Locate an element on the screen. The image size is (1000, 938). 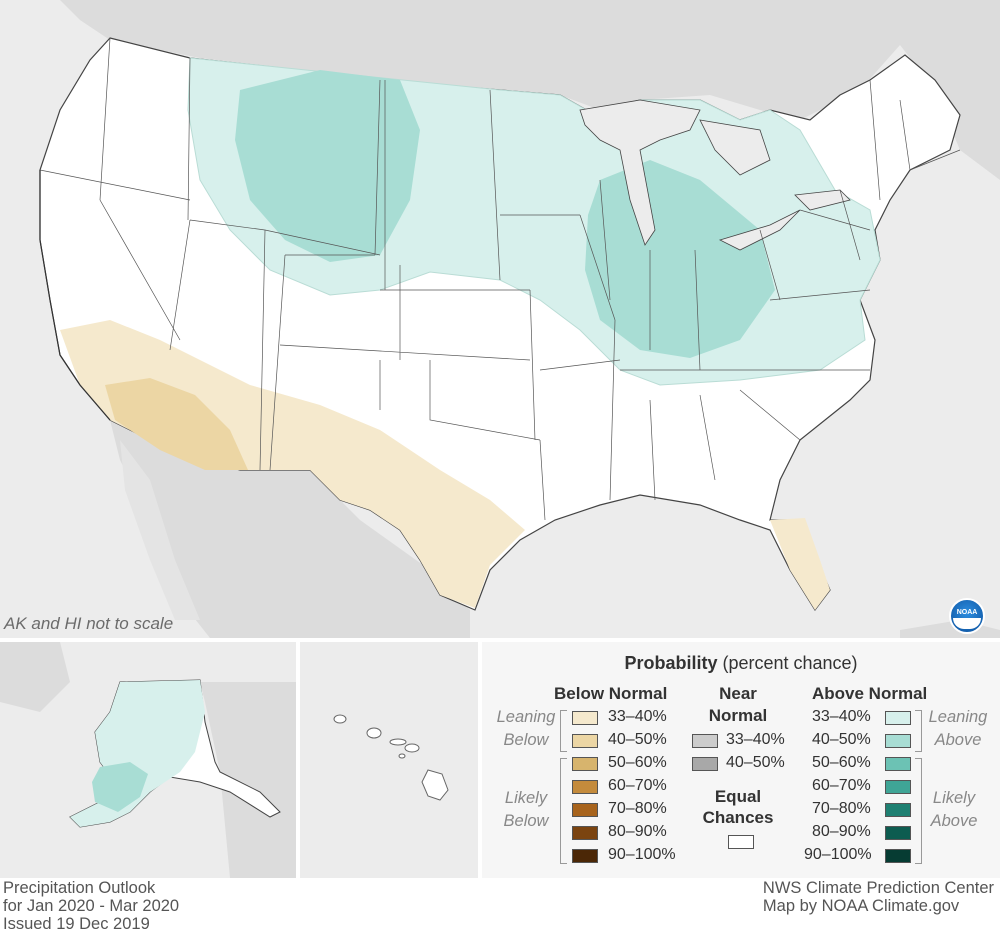
divider-horizontal is located at coordinates (500, 640).